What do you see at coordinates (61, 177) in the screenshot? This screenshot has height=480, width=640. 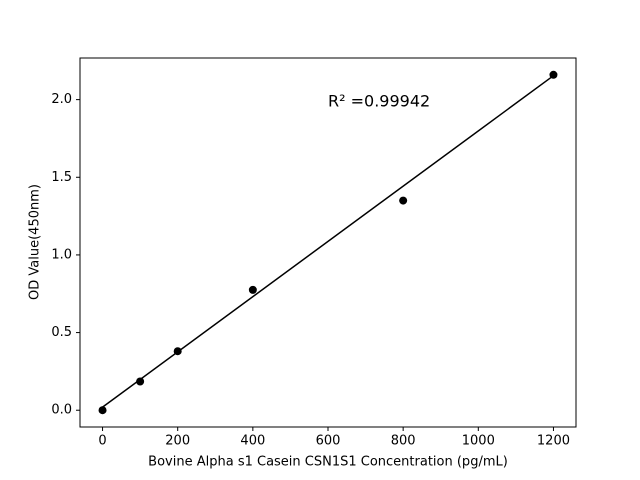 I see `y-tick-label: 1.5` at bounding box center [61, 177].